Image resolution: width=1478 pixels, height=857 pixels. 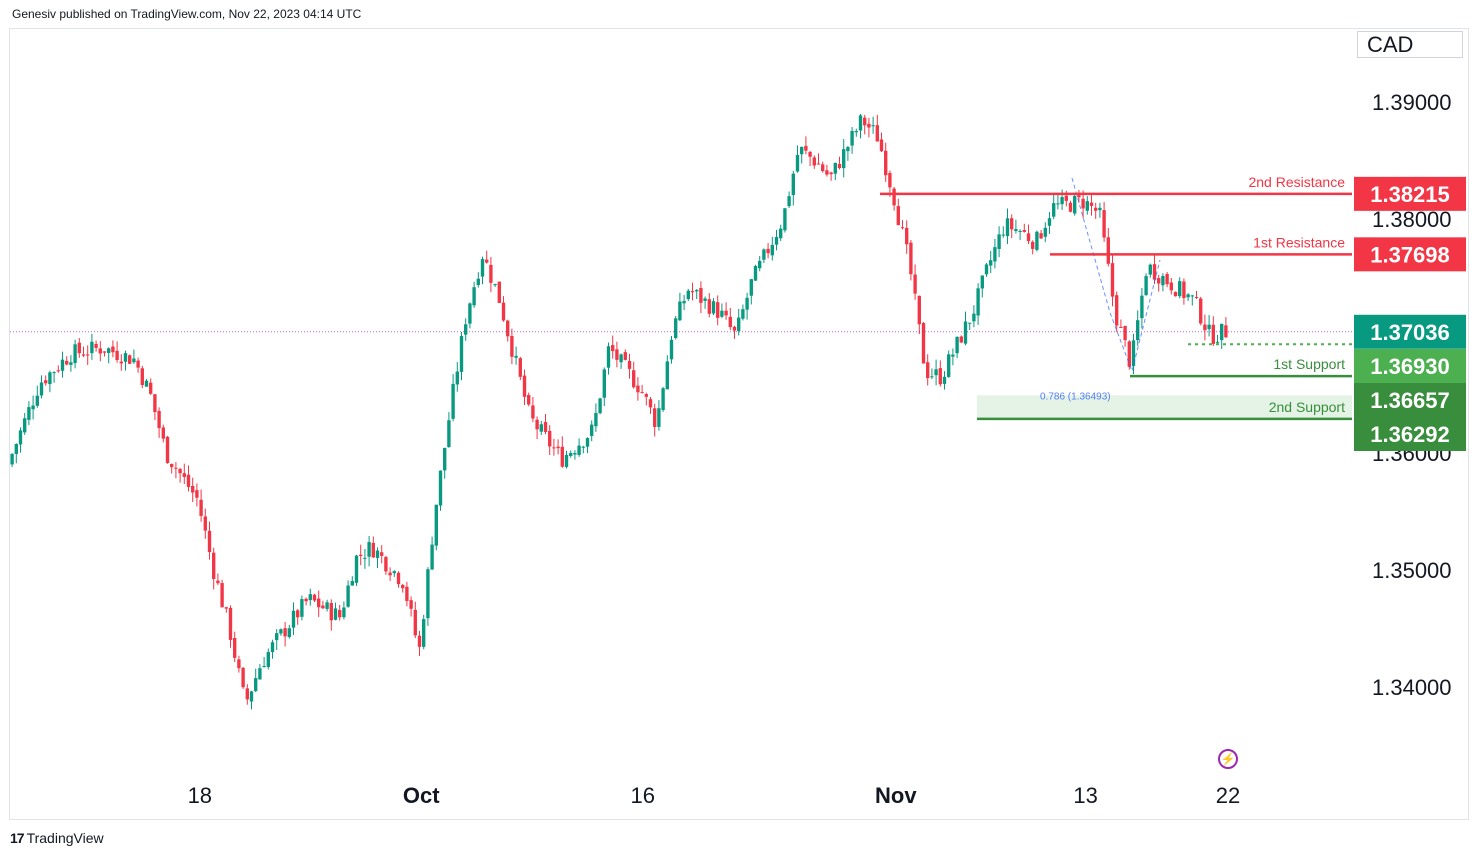 What do you see at coordinates (57, 838) in the screenshot?
I see `tradingview-logo: 17 TradingView` at bounding box center [57, 838].